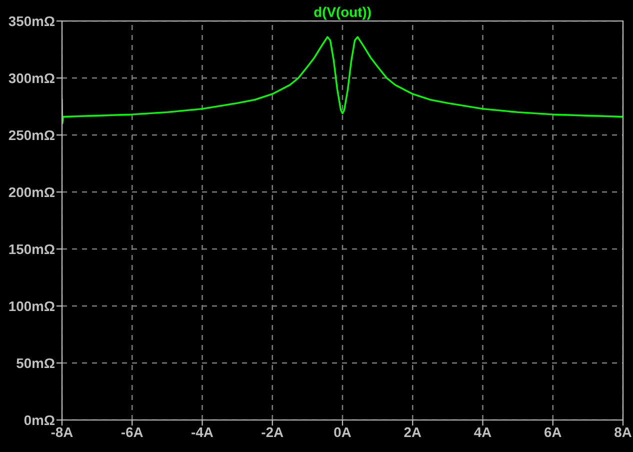 The image size is (633, 452). I want to click on x-tick-label: 8A, so click(623, 432).